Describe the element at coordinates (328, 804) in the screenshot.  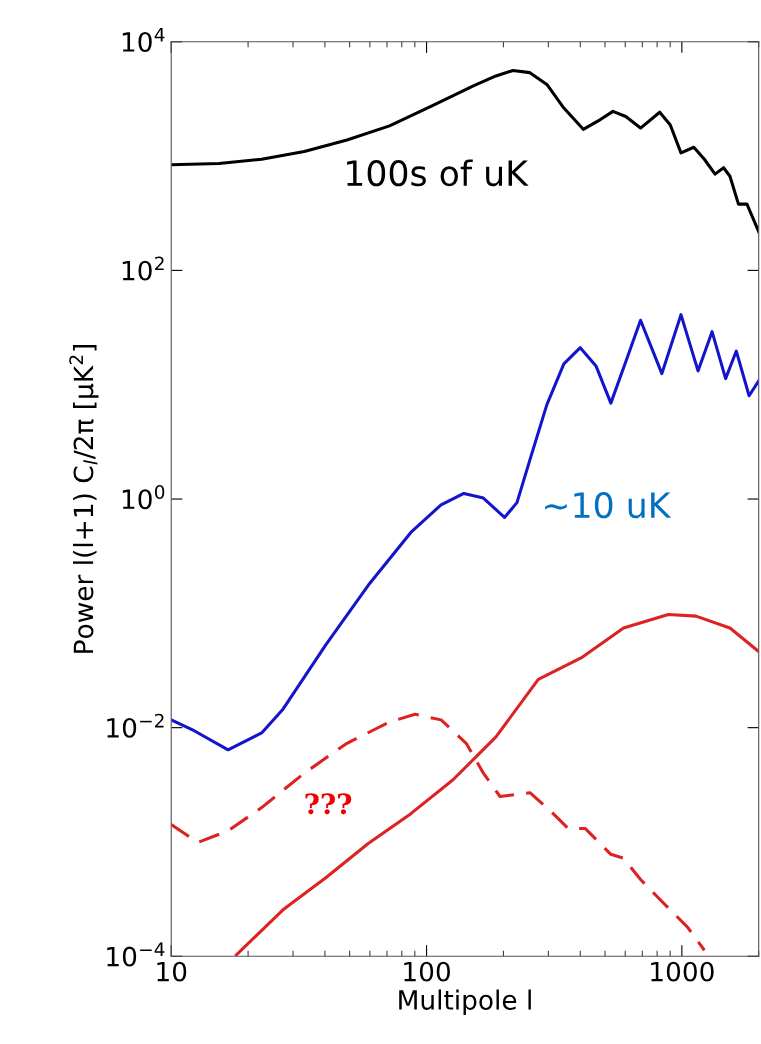
I see `annotation: ???` at that location.